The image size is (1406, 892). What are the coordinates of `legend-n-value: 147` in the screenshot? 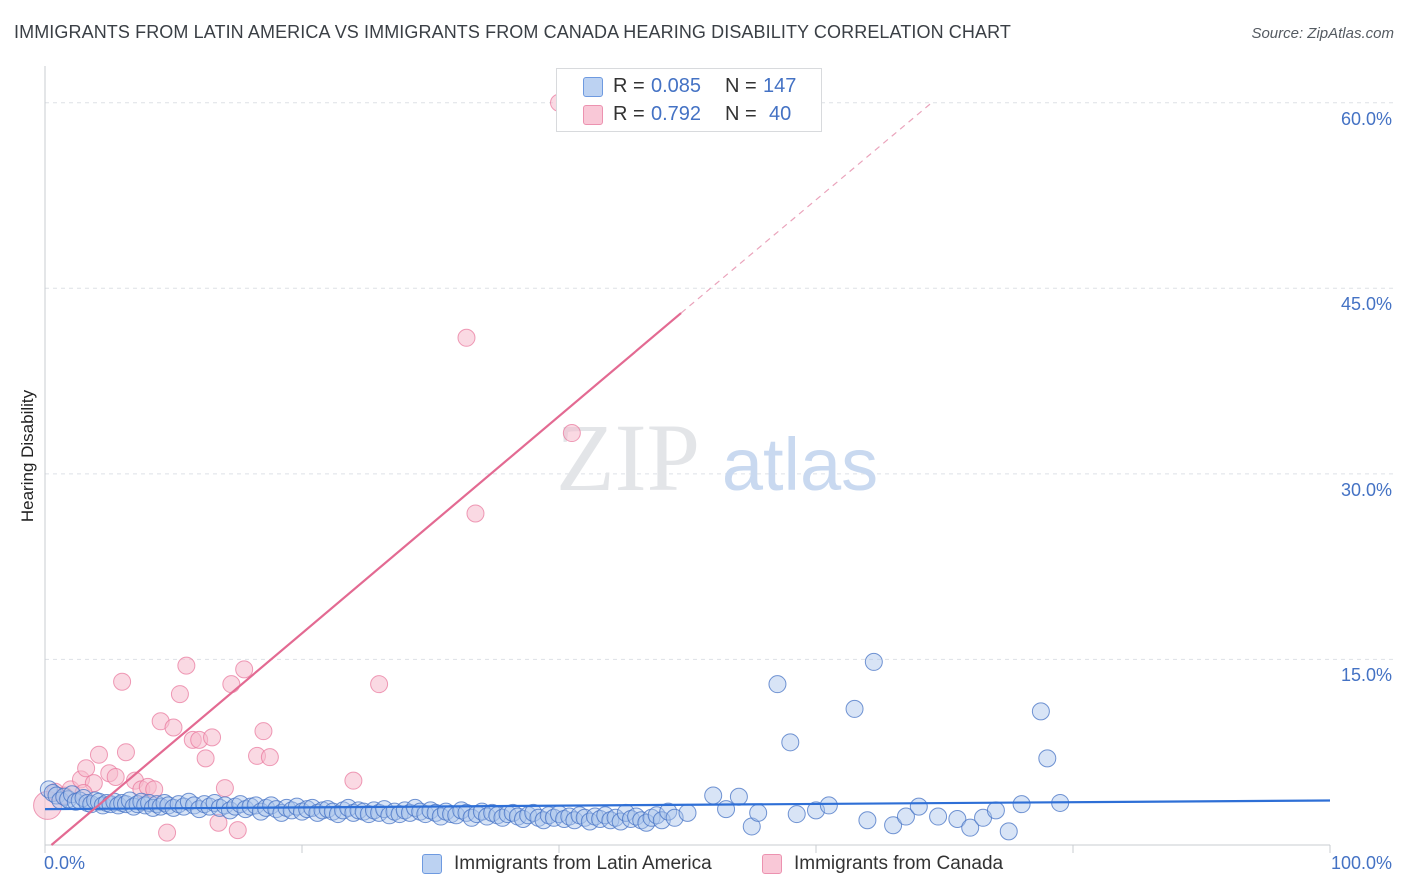 It's located at (780, 86).